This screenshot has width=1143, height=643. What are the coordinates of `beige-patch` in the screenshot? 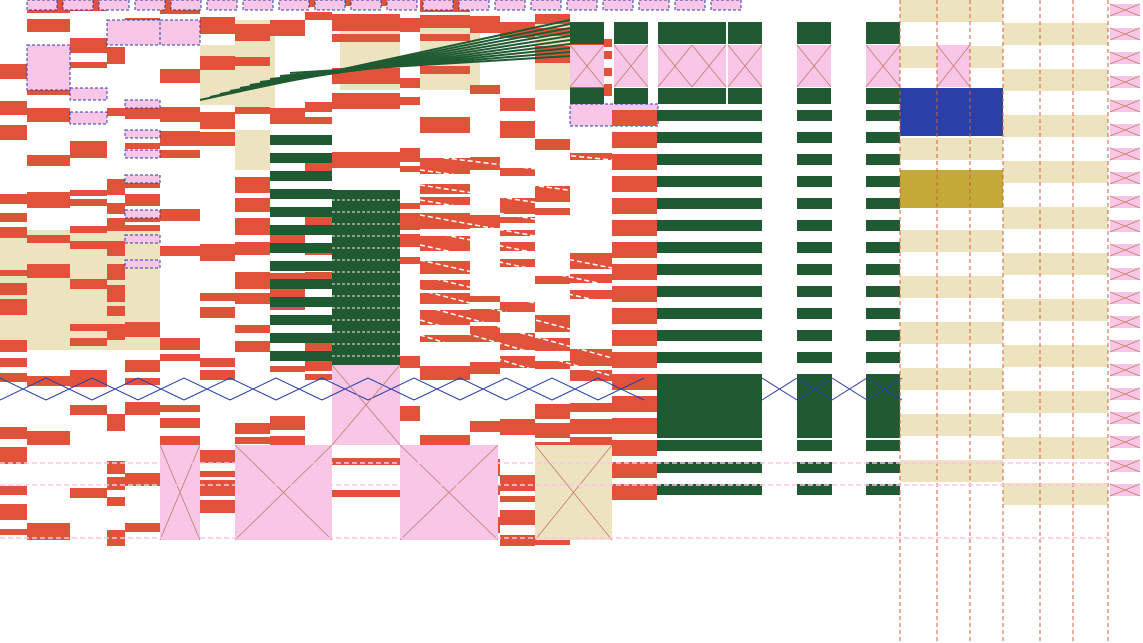 It's located at (252, 150).